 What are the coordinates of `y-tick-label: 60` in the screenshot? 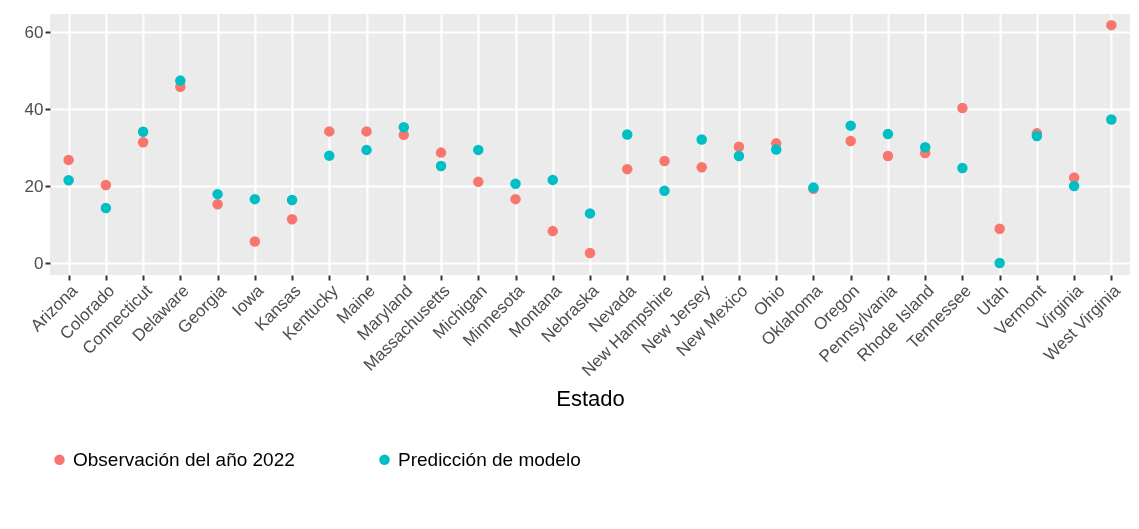 It's located at (34, 32).